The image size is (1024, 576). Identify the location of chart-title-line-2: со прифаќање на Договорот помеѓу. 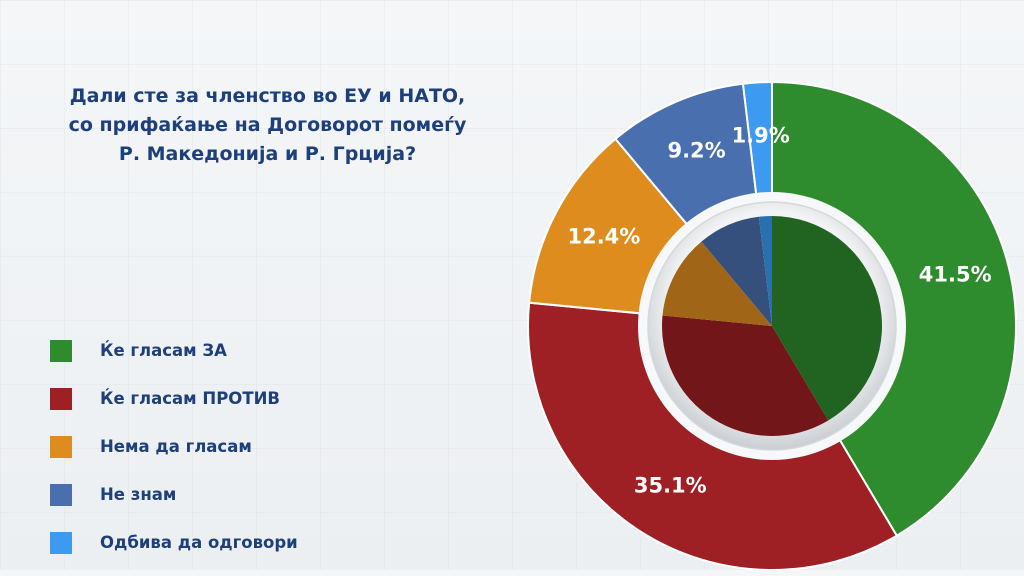
(267, 125).